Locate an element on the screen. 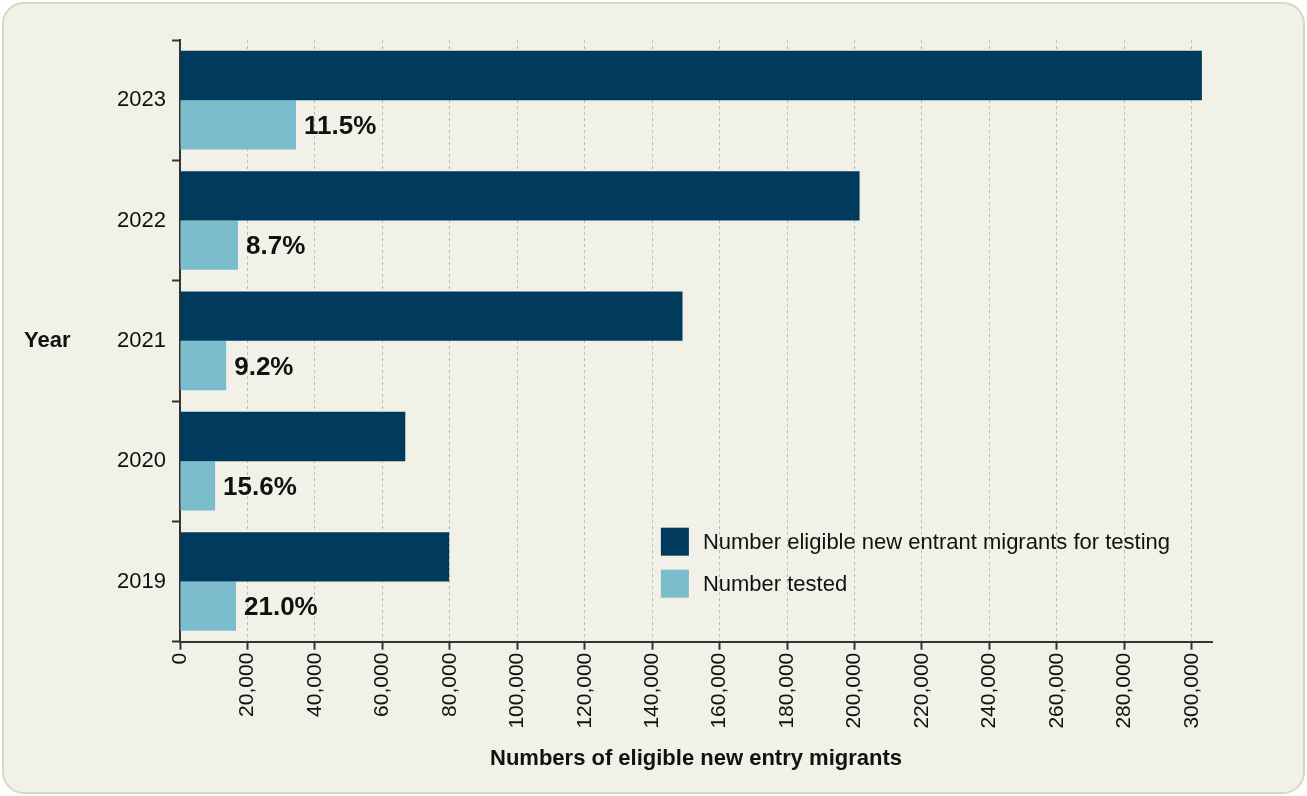  y-tick-label: 2021 is located at coordinates (141, 339).